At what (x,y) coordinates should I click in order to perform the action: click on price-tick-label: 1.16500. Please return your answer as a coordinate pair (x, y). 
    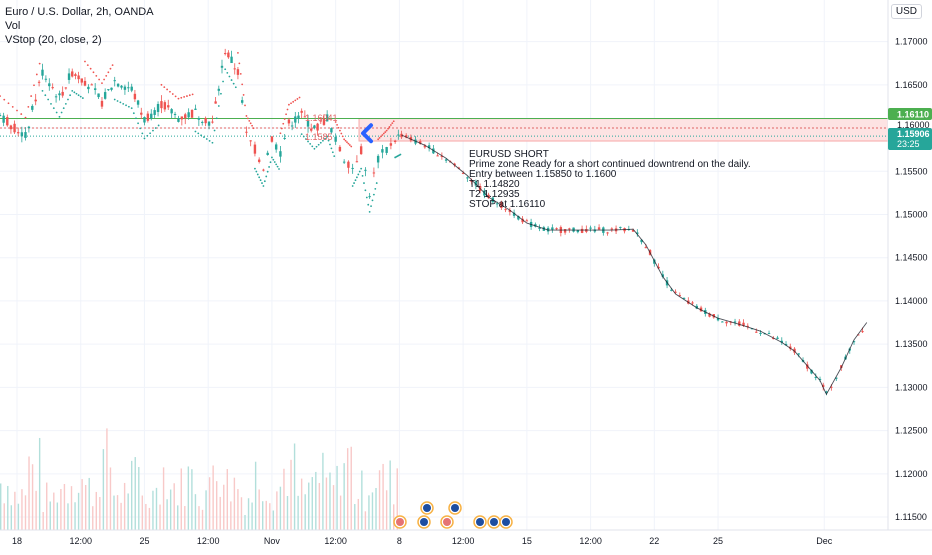
    Looking at the image, I should click on (911, 85).